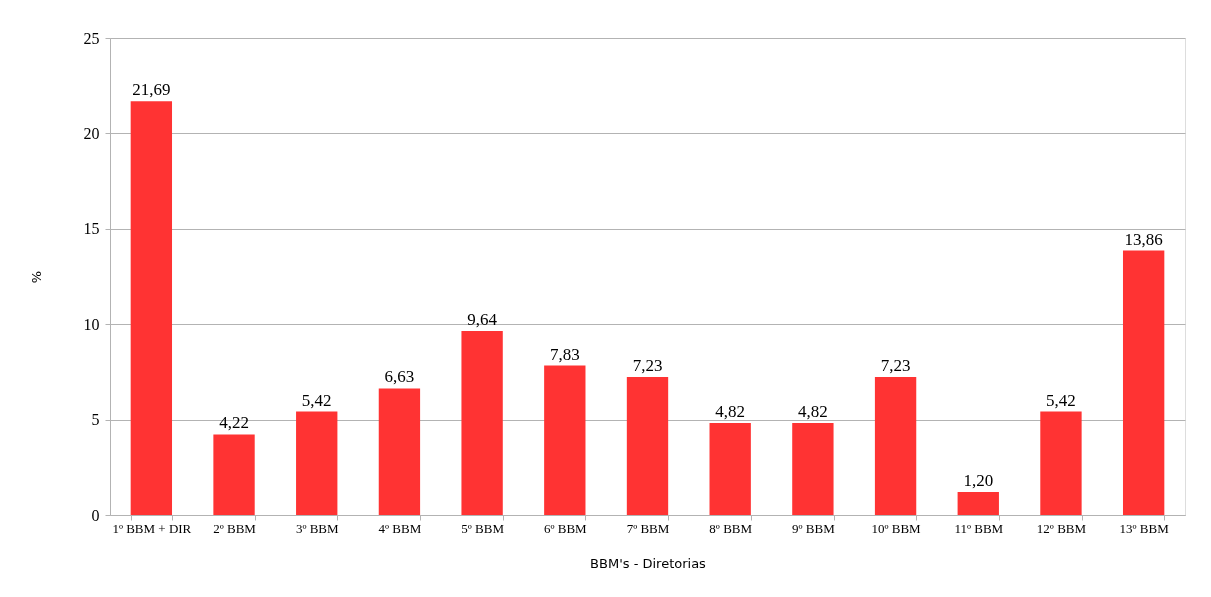  What do you see at coordinates (483, 528) in the screenshot?
I see `x-tick-label: 5º BBM` at bounding box center [483, 528].